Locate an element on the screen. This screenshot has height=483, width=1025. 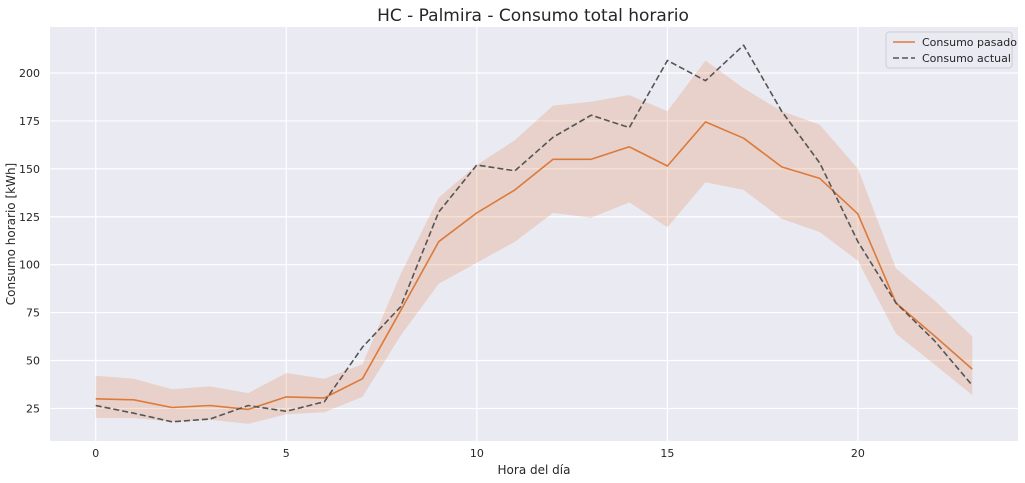
legend-label-consumo-actual: Consumo actual is located at coordinates (966, 58).